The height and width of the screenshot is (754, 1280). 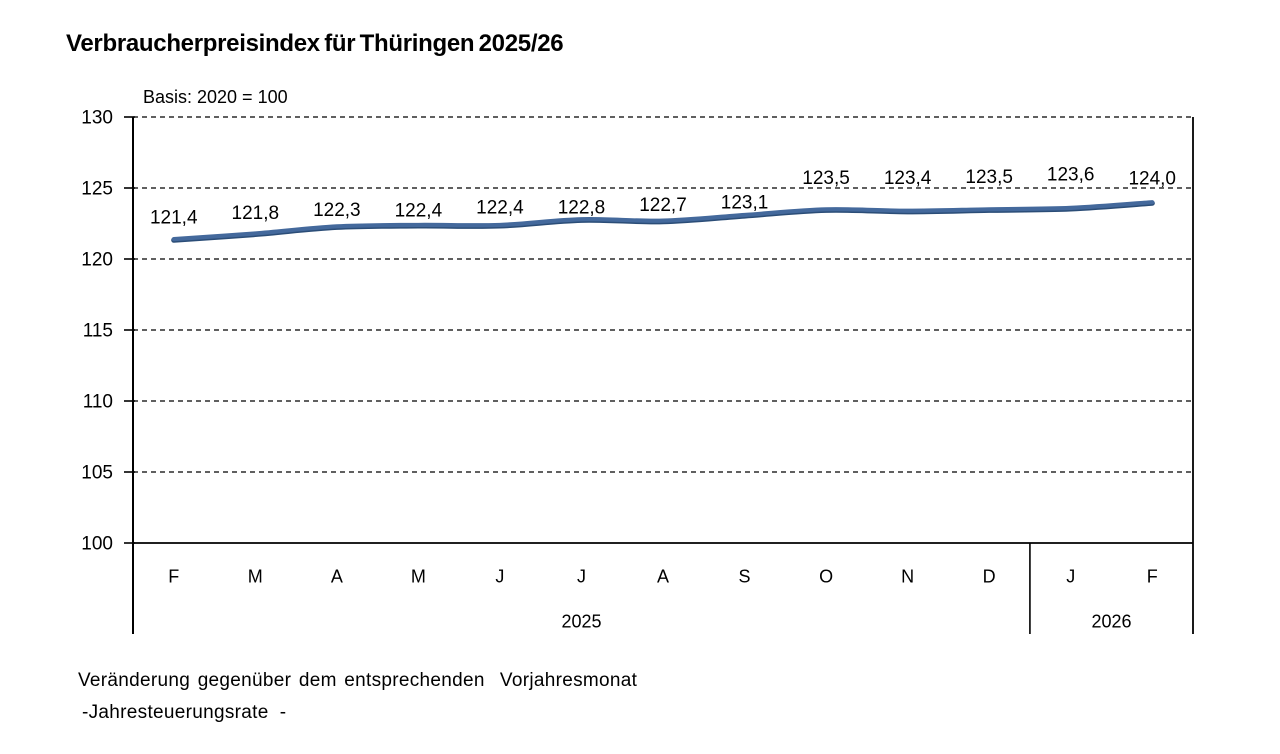 I want to click on data-point-label: 121,4, so click(x=174, y=218).